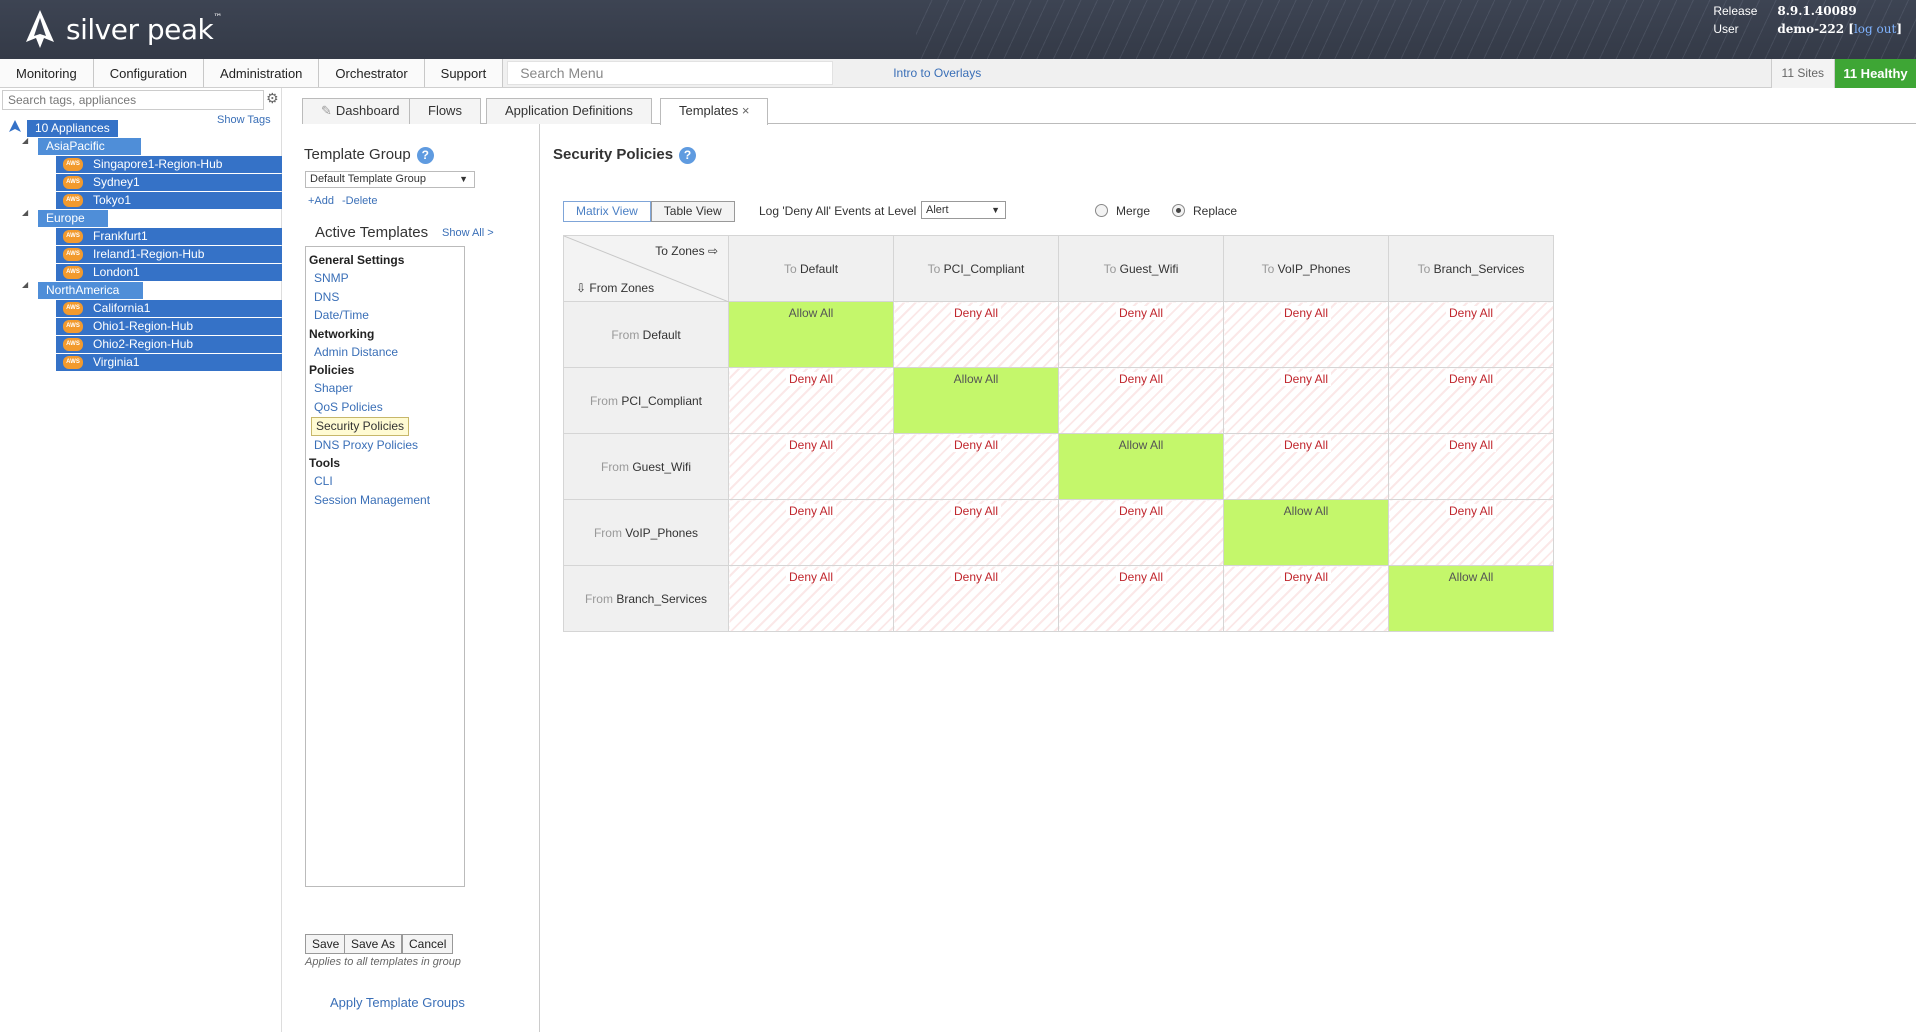  I want to click on logo-mountain-icon, so click(40, 29).